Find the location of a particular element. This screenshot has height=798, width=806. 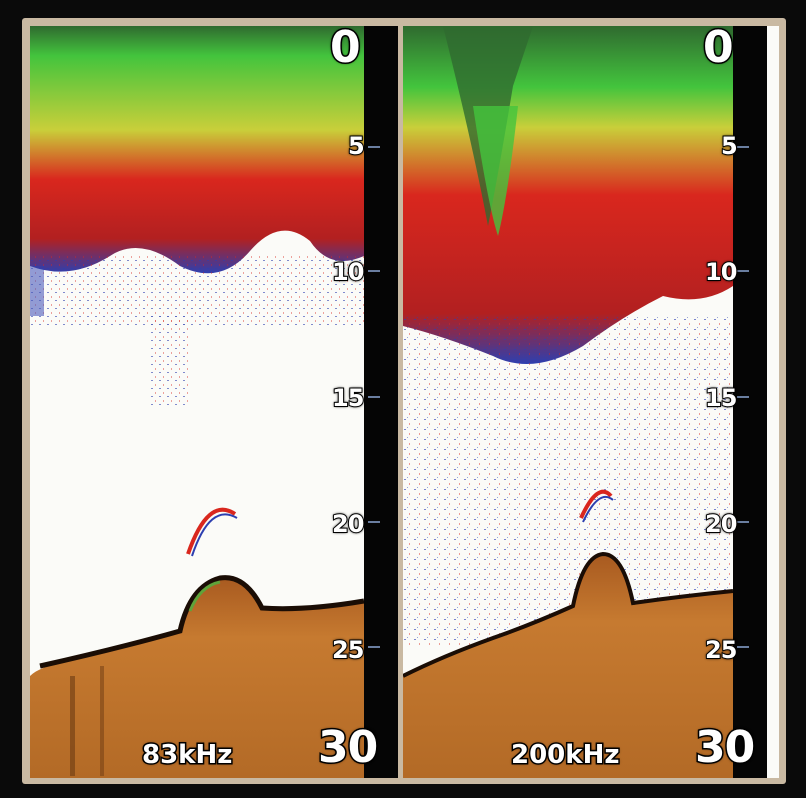

frequency-label-83khz: 83kHz is located at coordinates (186, 755).